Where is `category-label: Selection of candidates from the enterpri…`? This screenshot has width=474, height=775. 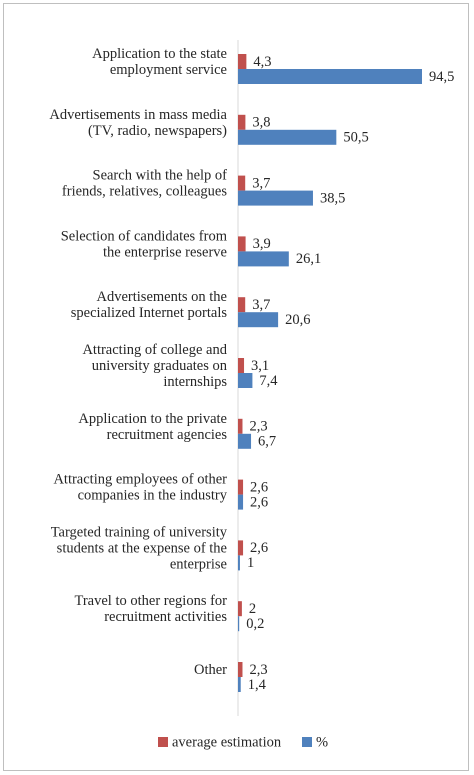 category-label: Selection of candidates from the enterpri… is located at coordinates (144, 245).